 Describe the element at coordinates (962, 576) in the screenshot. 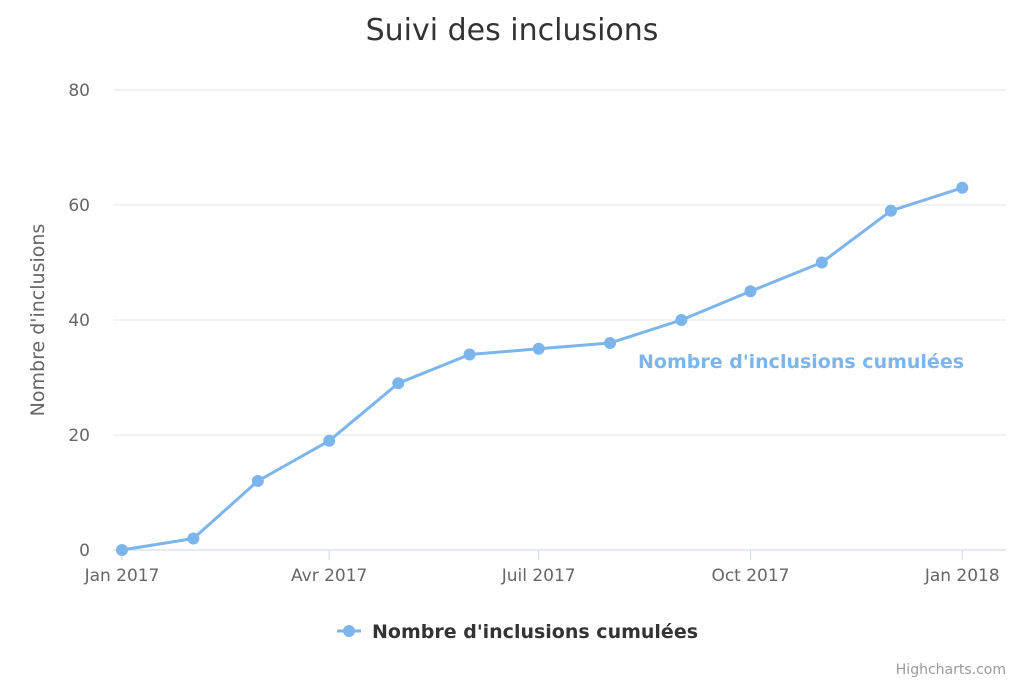

I see `x-tick-label: Jan 2018` at that location.